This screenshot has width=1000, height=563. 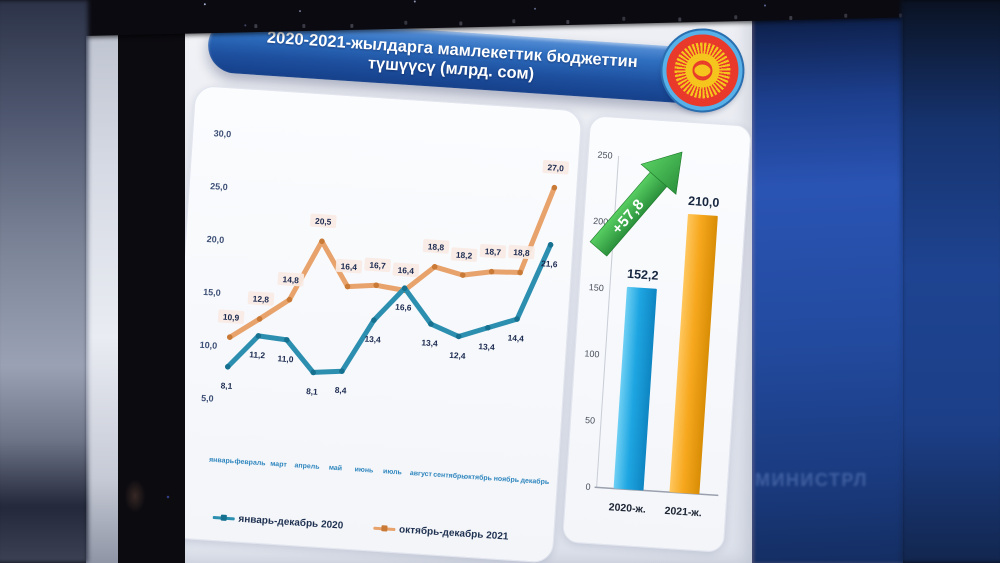 I want to click on y-tick-label: 25,0, so click(x=219, y=186).